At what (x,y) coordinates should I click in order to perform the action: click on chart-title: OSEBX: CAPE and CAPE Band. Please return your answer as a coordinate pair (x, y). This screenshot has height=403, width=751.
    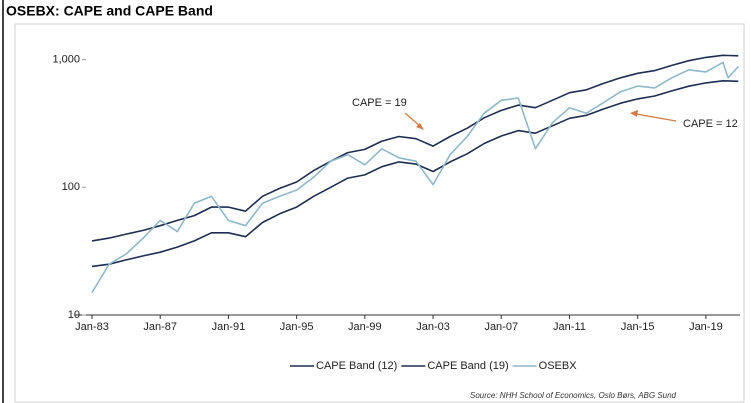
    Looking at the image, I should click on (109, 11).